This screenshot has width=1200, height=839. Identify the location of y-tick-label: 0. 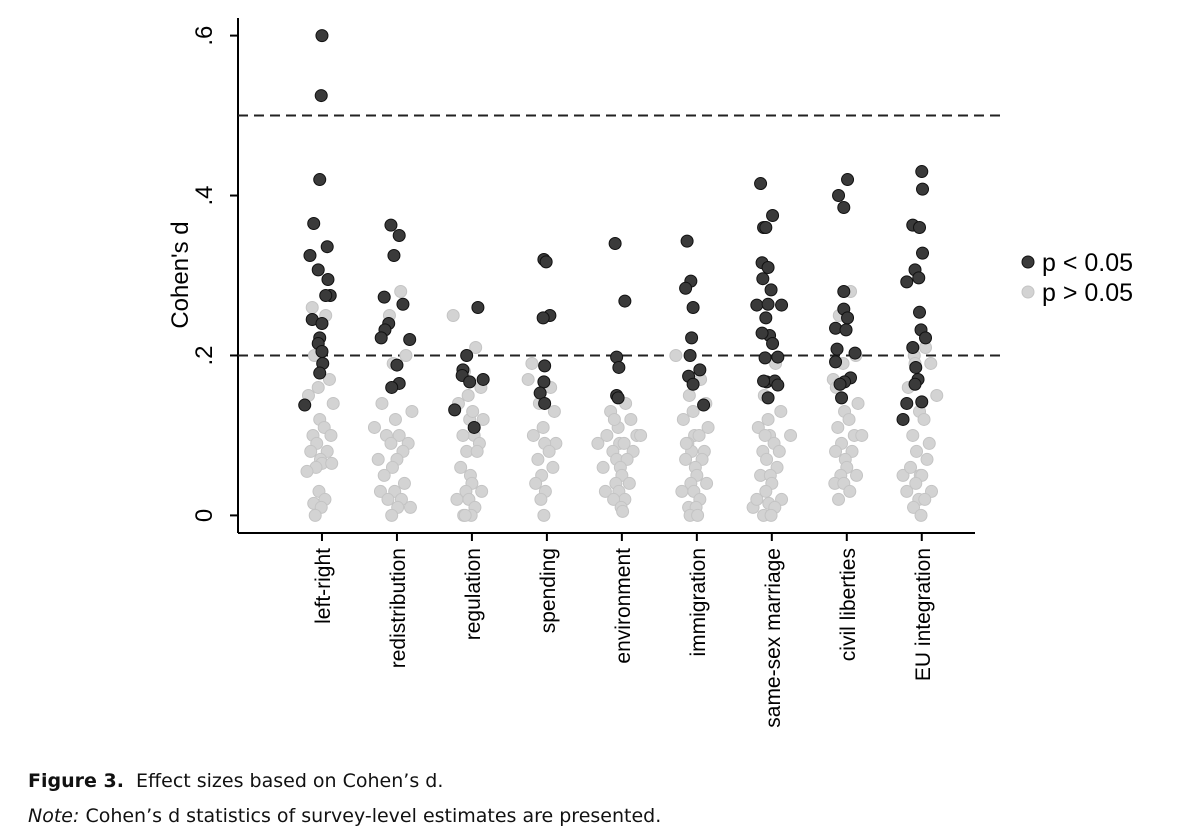
(204, 515).